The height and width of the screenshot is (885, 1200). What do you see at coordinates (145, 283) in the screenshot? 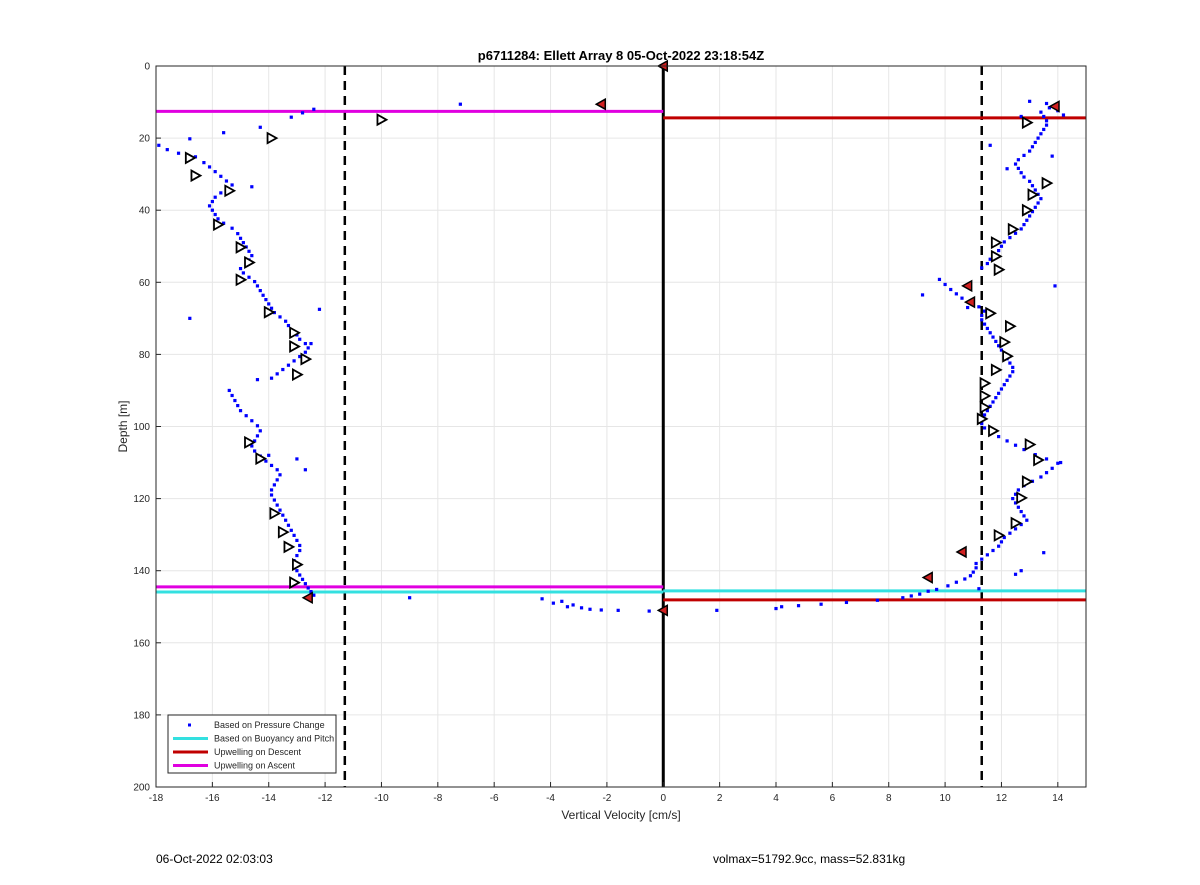
I see `y-tick-label: 60` at bounding box center [145, 283].